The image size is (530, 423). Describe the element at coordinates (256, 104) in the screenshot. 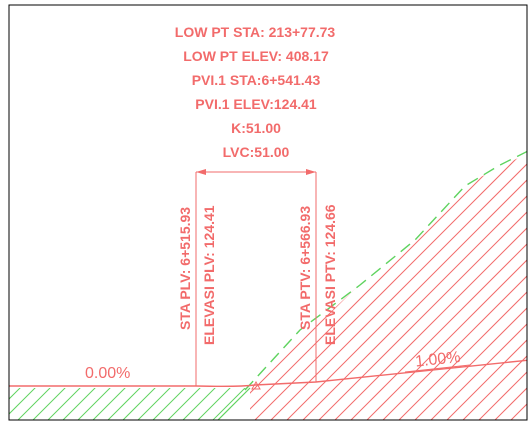

I see `pvi-elev-label: PVI.1 ELEV:124.41` at that location.